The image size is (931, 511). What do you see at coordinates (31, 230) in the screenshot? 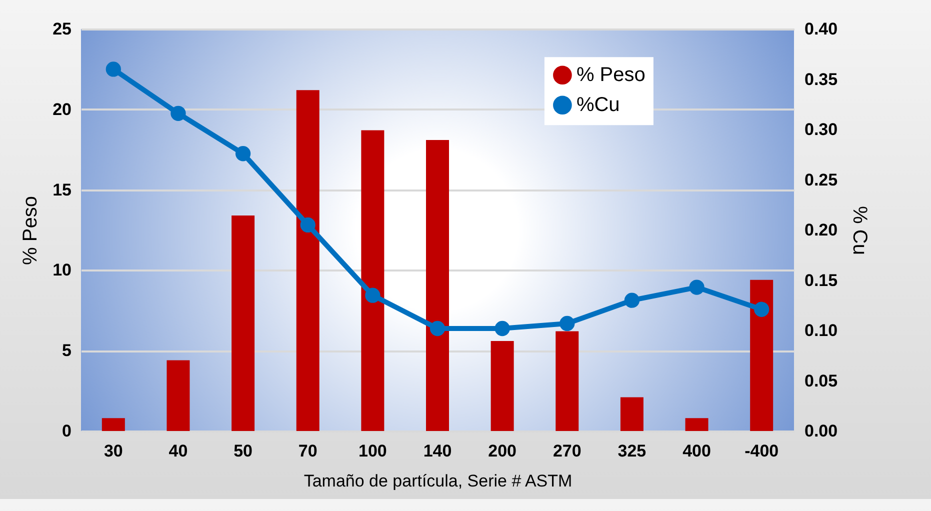
I see `y-axis-title: % Peso` at bounding box center [31, 230].